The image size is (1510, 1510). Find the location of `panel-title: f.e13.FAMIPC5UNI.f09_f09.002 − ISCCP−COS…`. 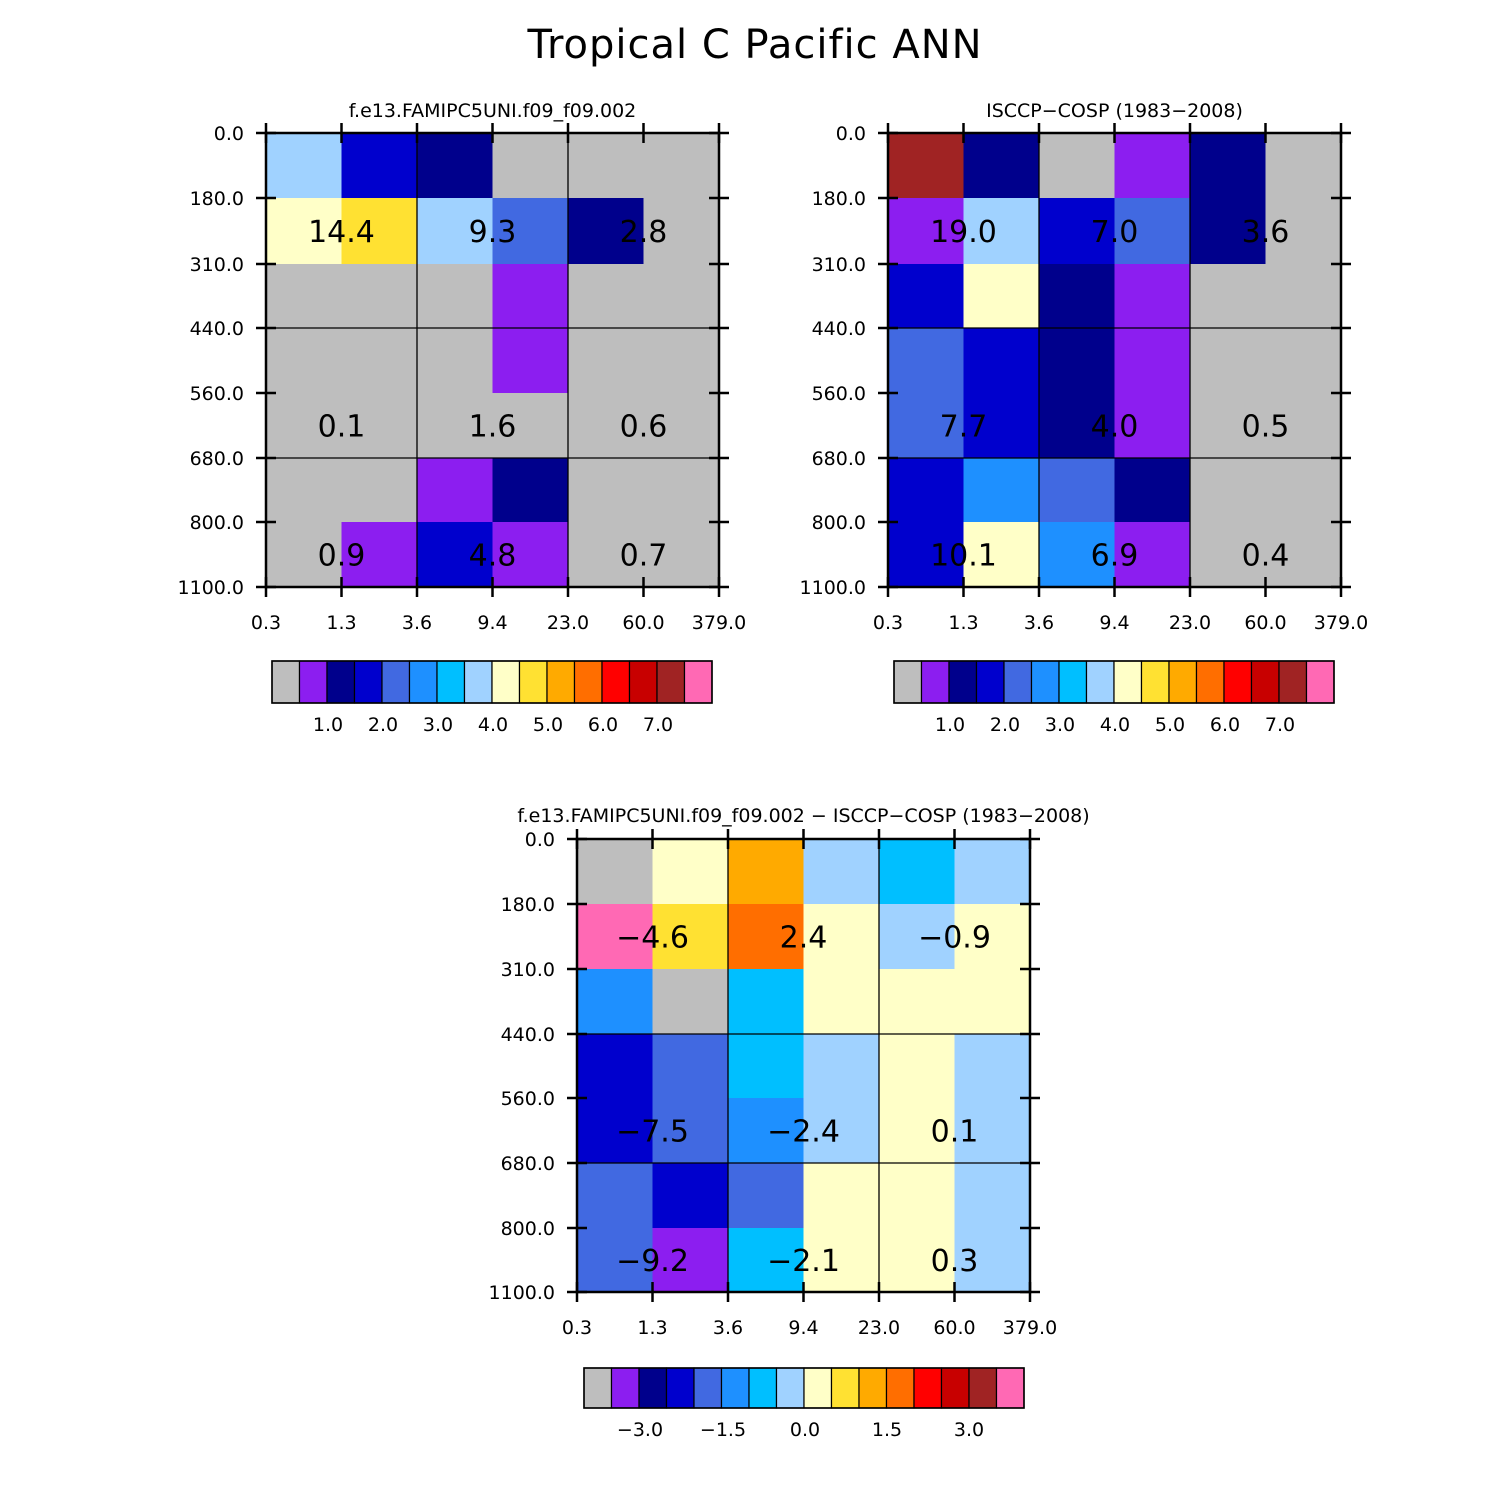

panel-title: f.e13.FAMIPC5UNI.f09_f09.002 − ISCCP−COS… is located at coordinates (803, 816).